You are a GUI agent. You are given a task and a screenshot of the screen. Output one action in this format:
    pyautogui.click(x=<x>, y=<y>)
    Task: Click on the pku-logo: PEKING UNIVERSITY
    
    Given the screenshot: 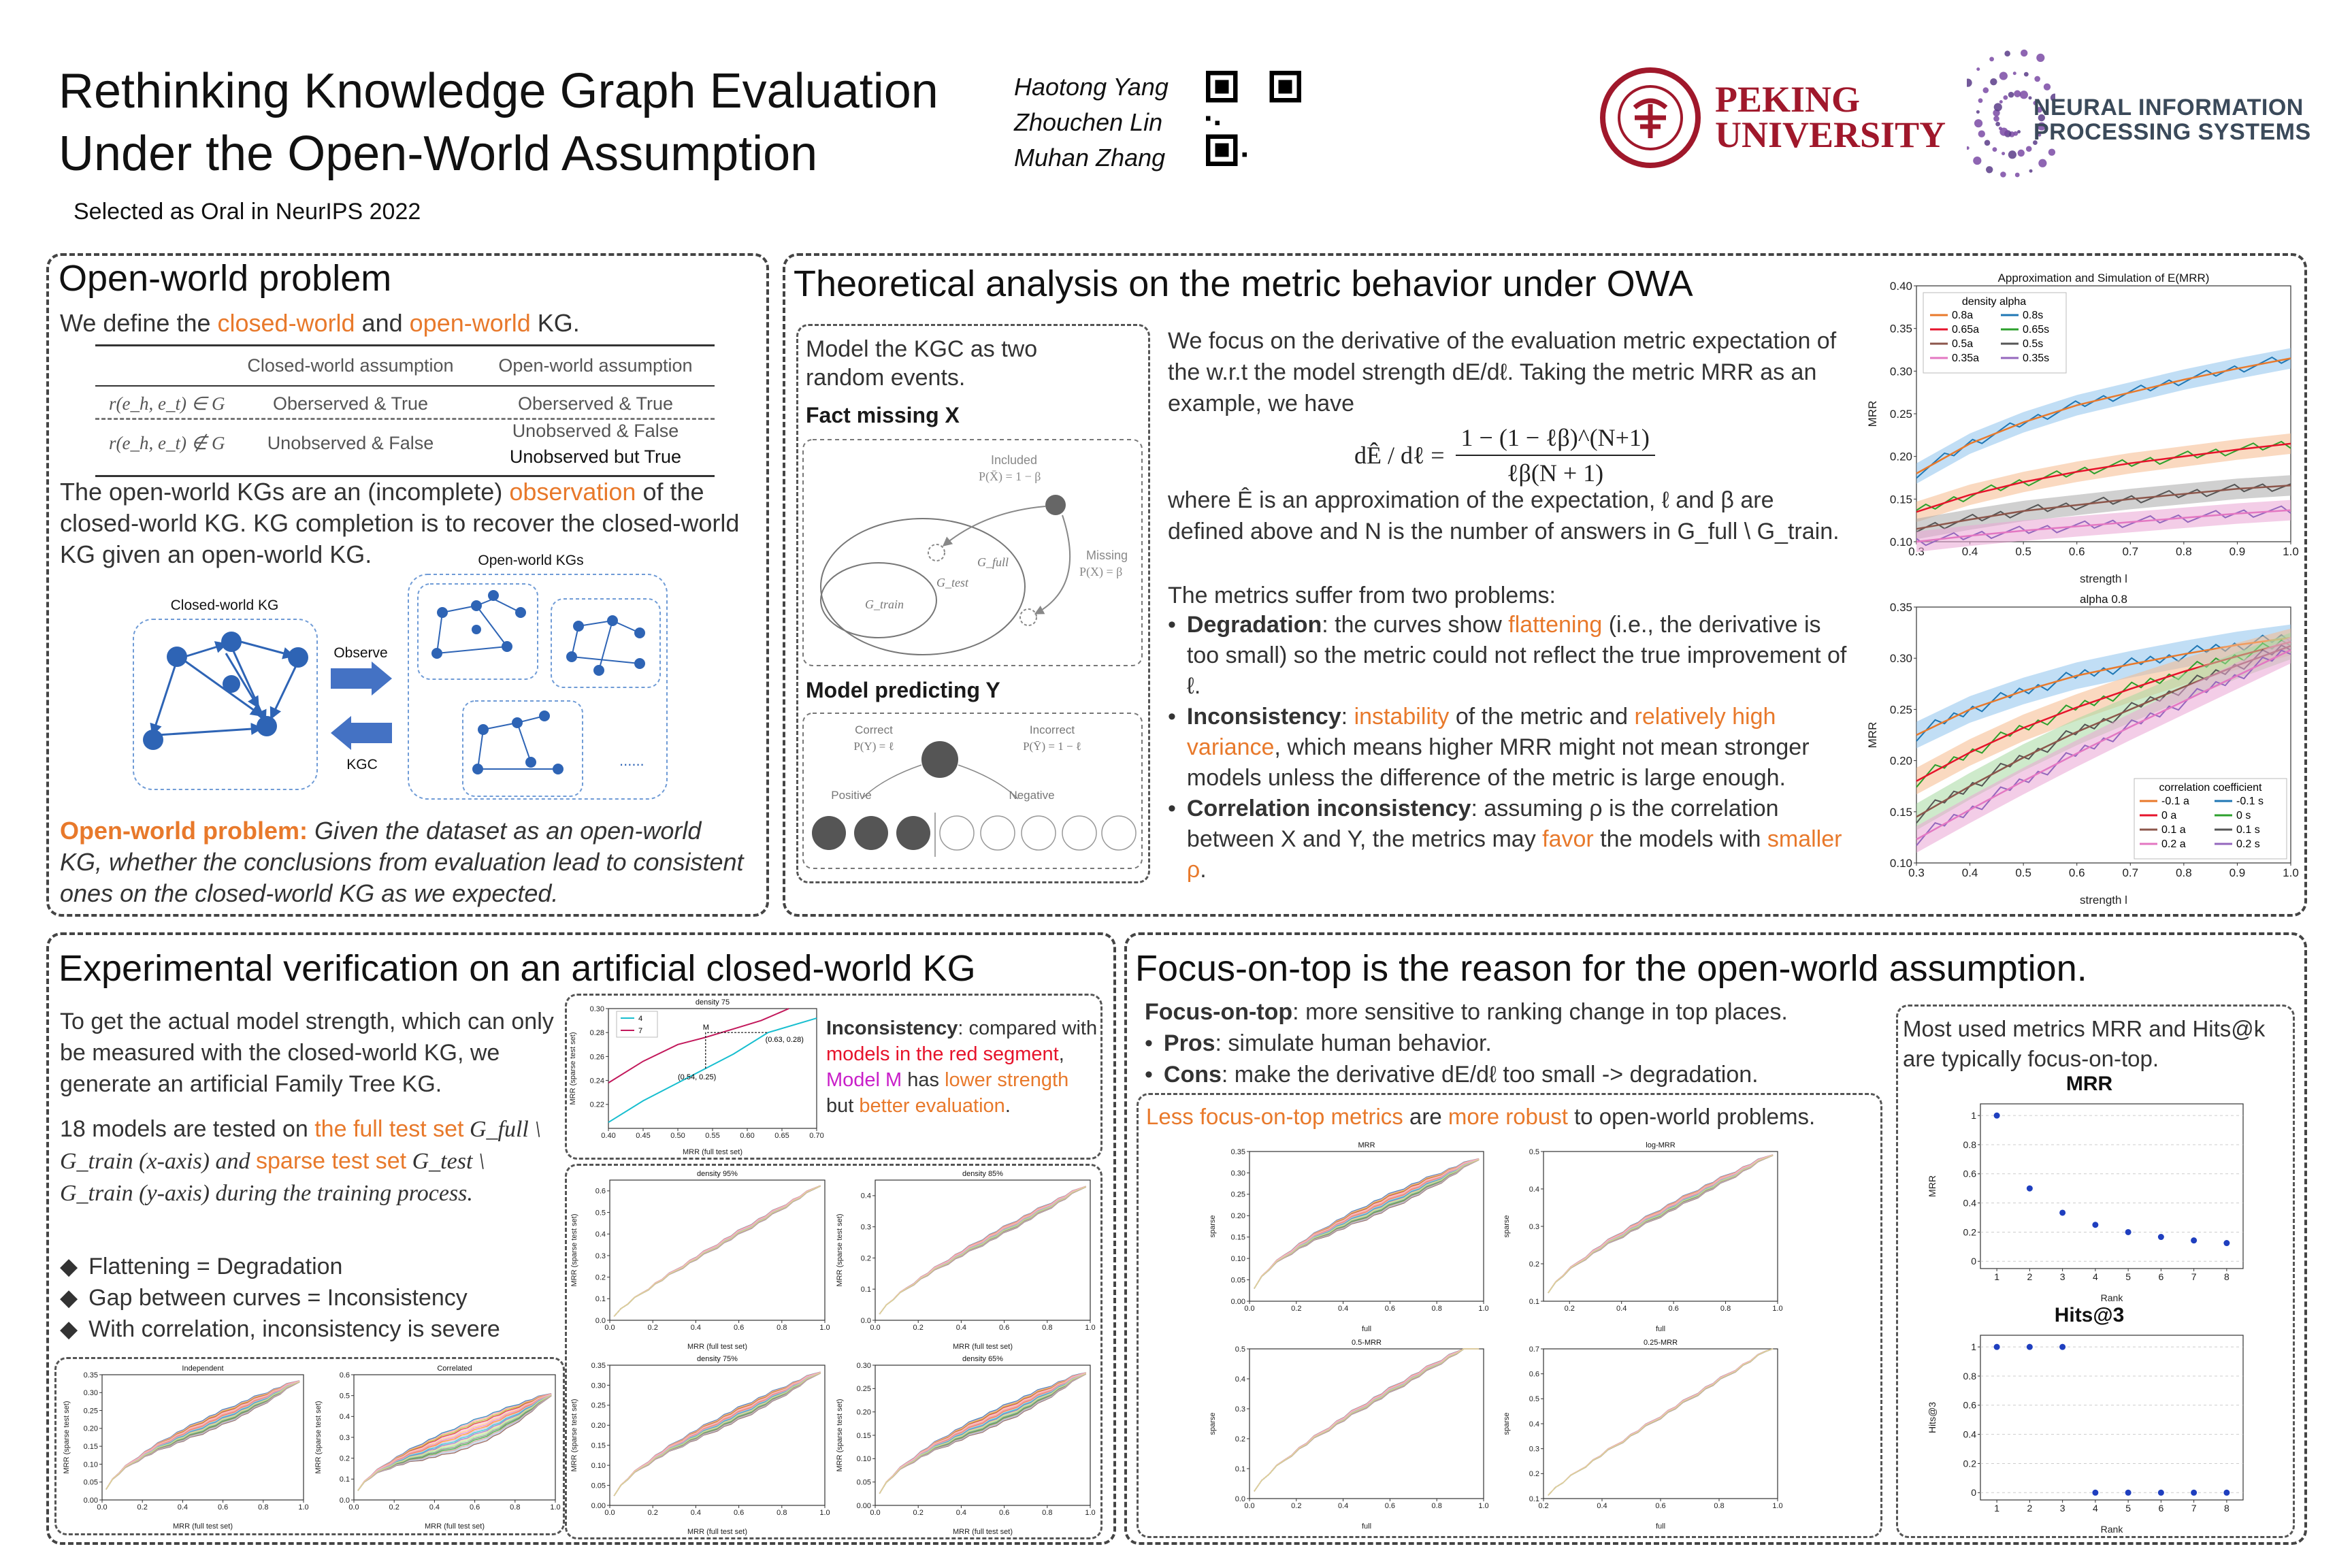 What is the action you would take?
    pyautogui.click(x=1773, y=118)
    